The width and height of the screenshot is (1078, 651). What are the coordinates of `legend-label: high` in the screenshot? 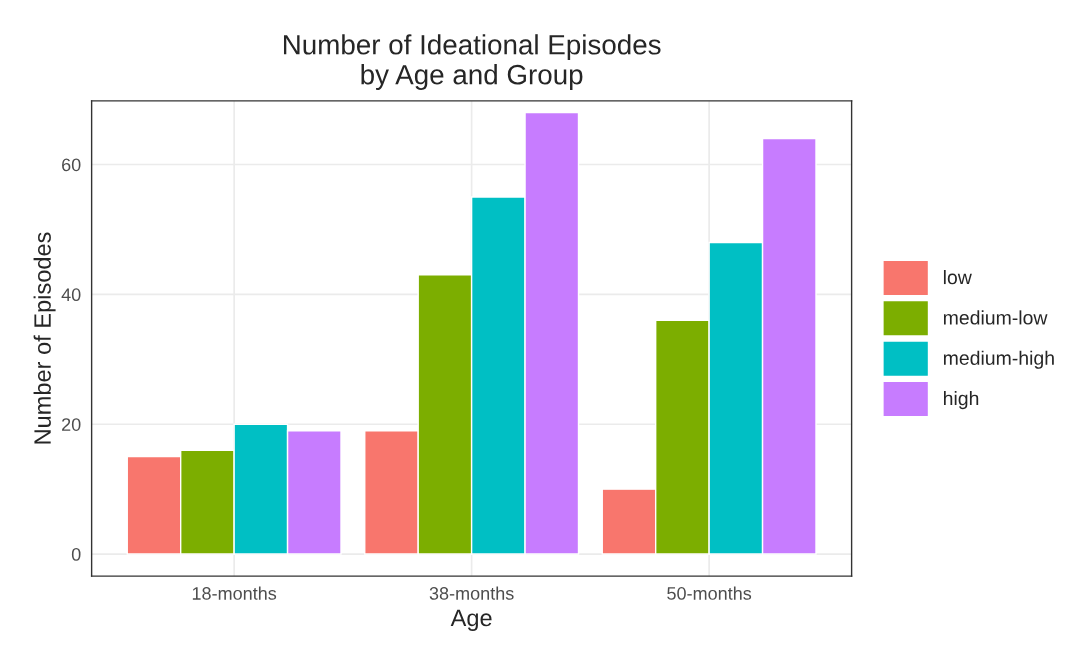 It's located at (961, 400).